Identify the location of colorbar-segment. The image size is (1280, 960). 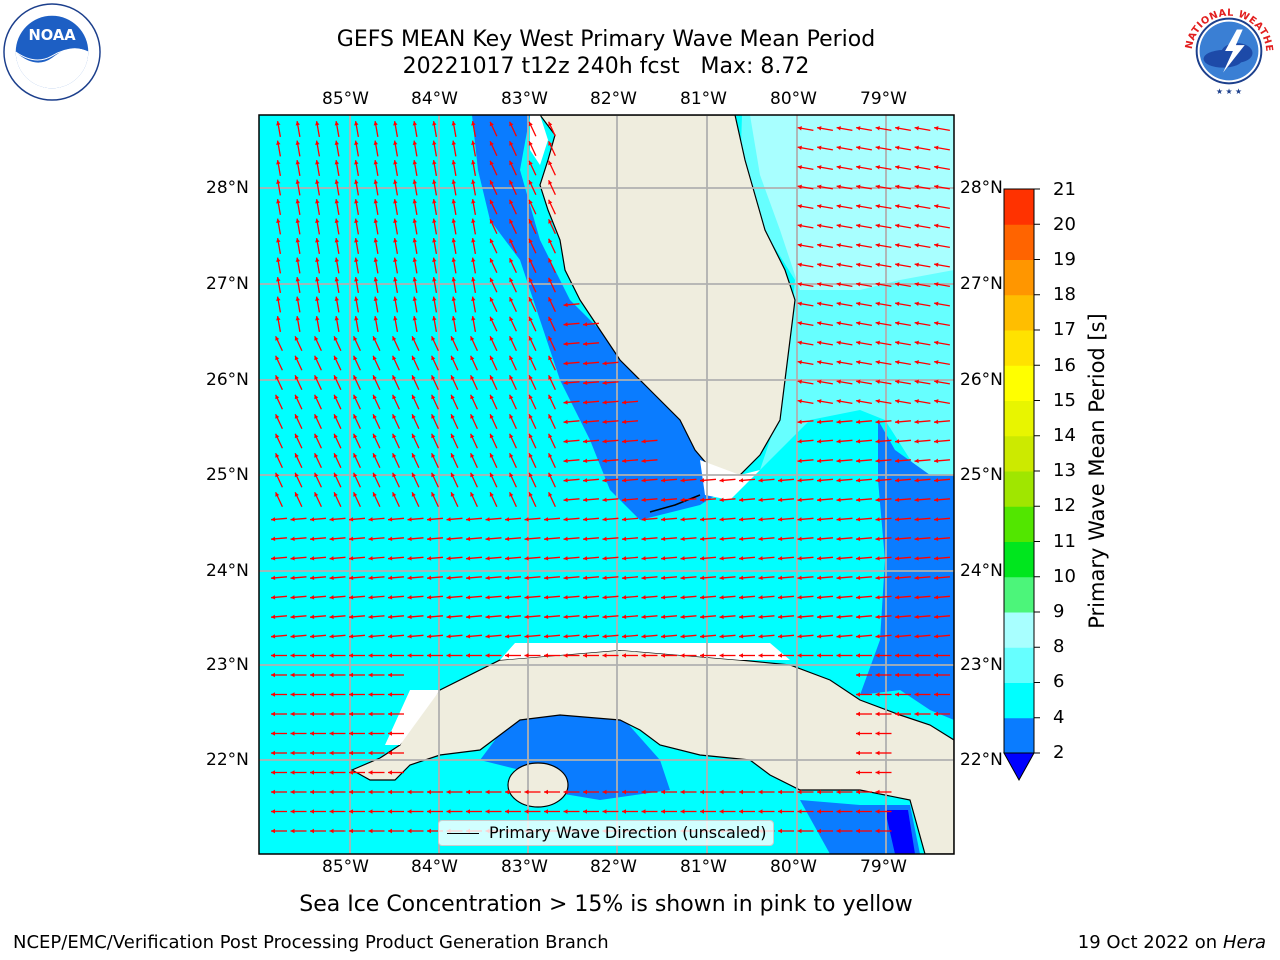
(1019, 630).